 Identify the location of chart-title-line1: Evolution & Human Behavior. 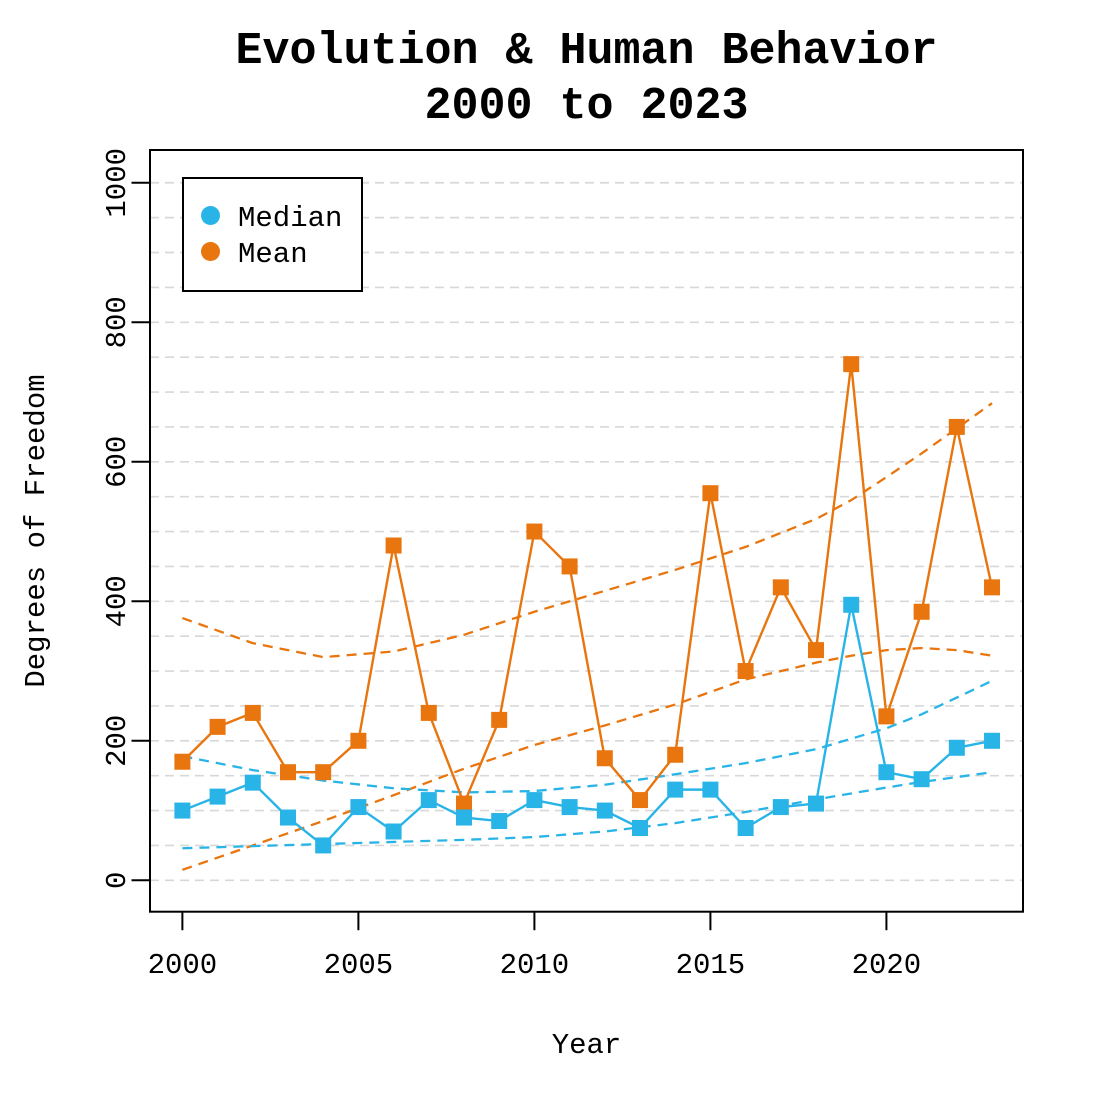
(586, 51).